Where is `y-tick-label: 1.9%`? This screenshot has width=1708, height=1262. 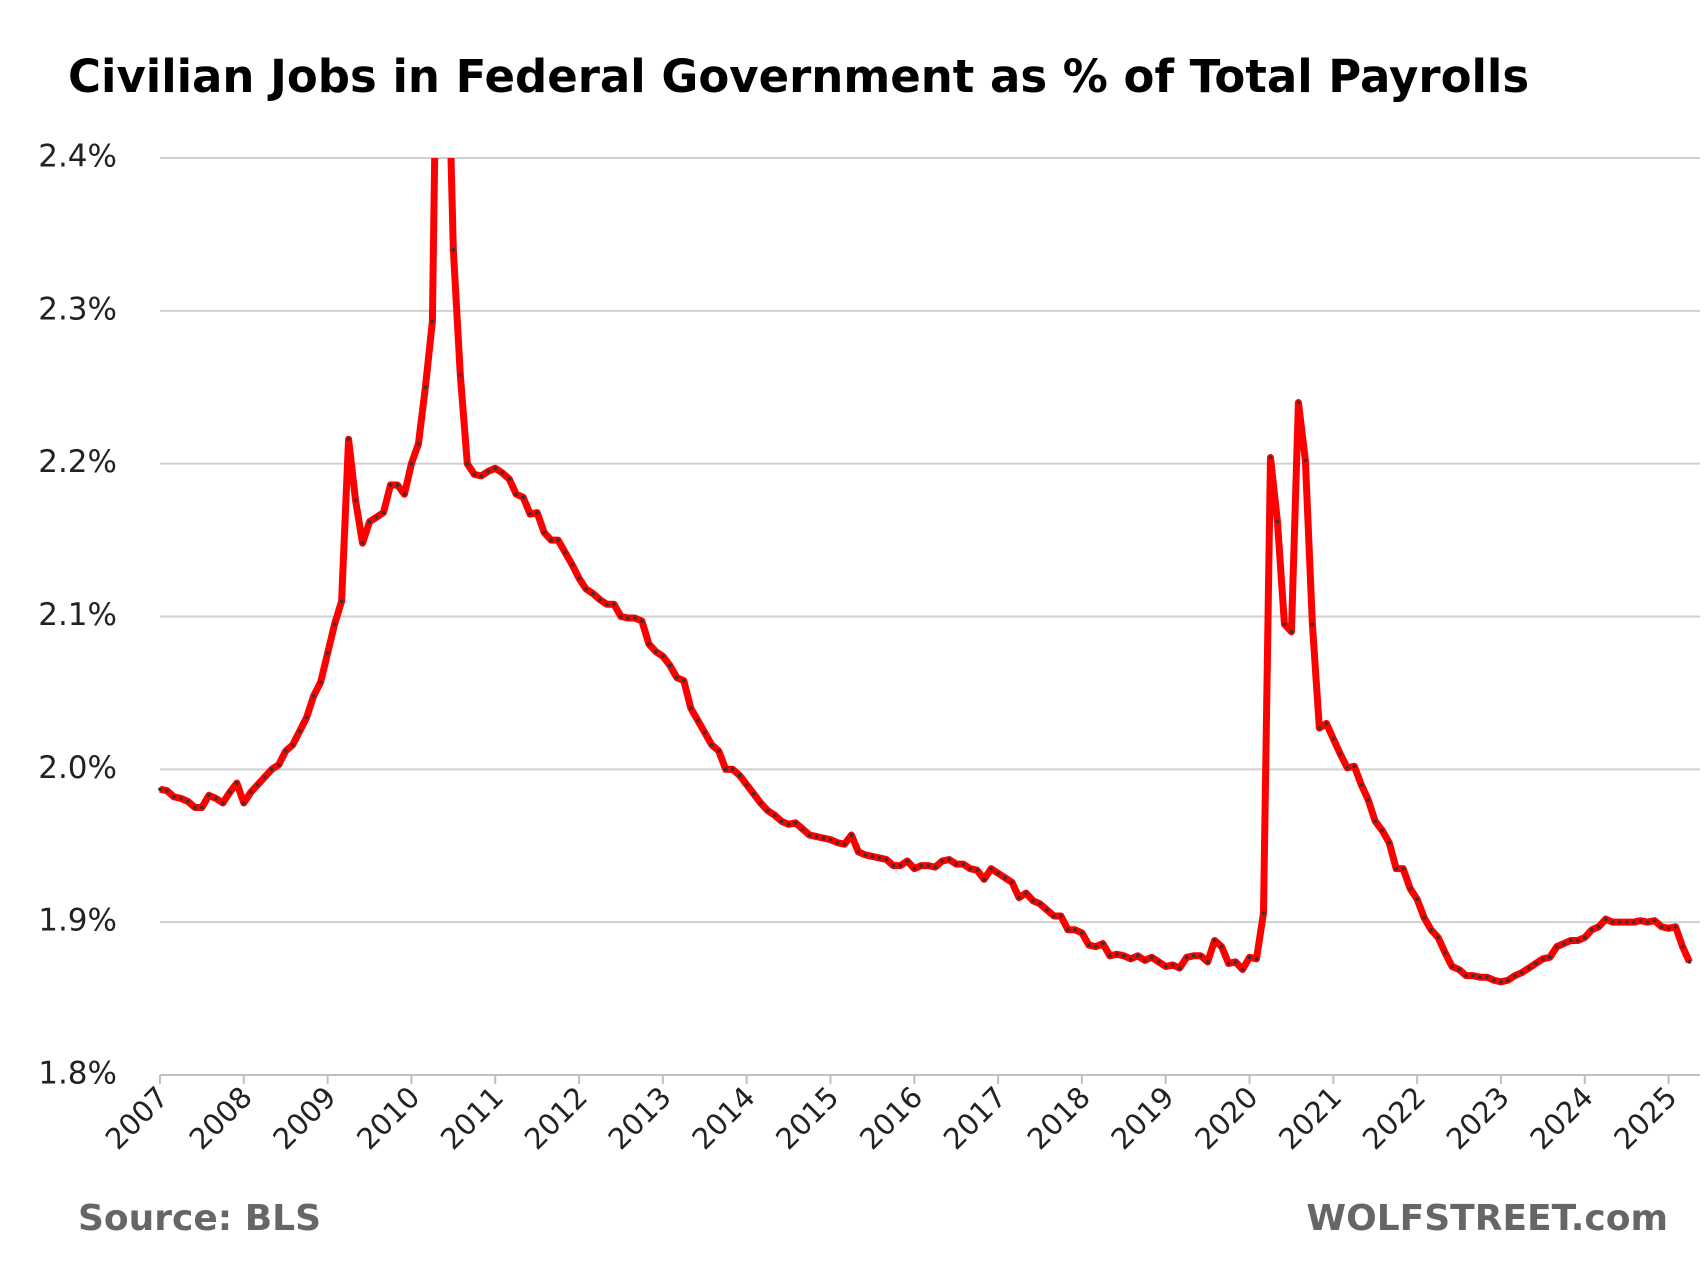
y-tick-label: 1.9% is located at coordinates (77, 921).